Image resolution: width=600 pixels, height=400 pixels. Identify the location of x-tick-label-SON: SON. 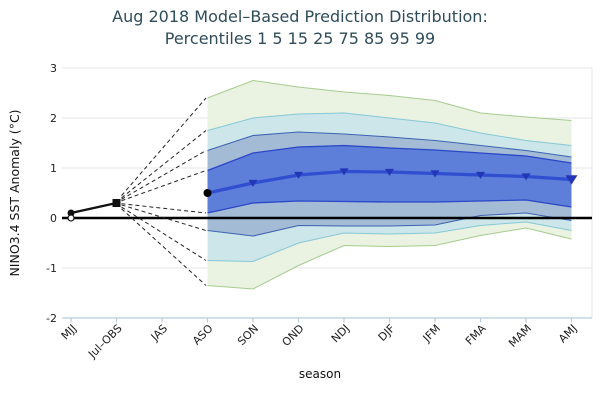
(248, 335).